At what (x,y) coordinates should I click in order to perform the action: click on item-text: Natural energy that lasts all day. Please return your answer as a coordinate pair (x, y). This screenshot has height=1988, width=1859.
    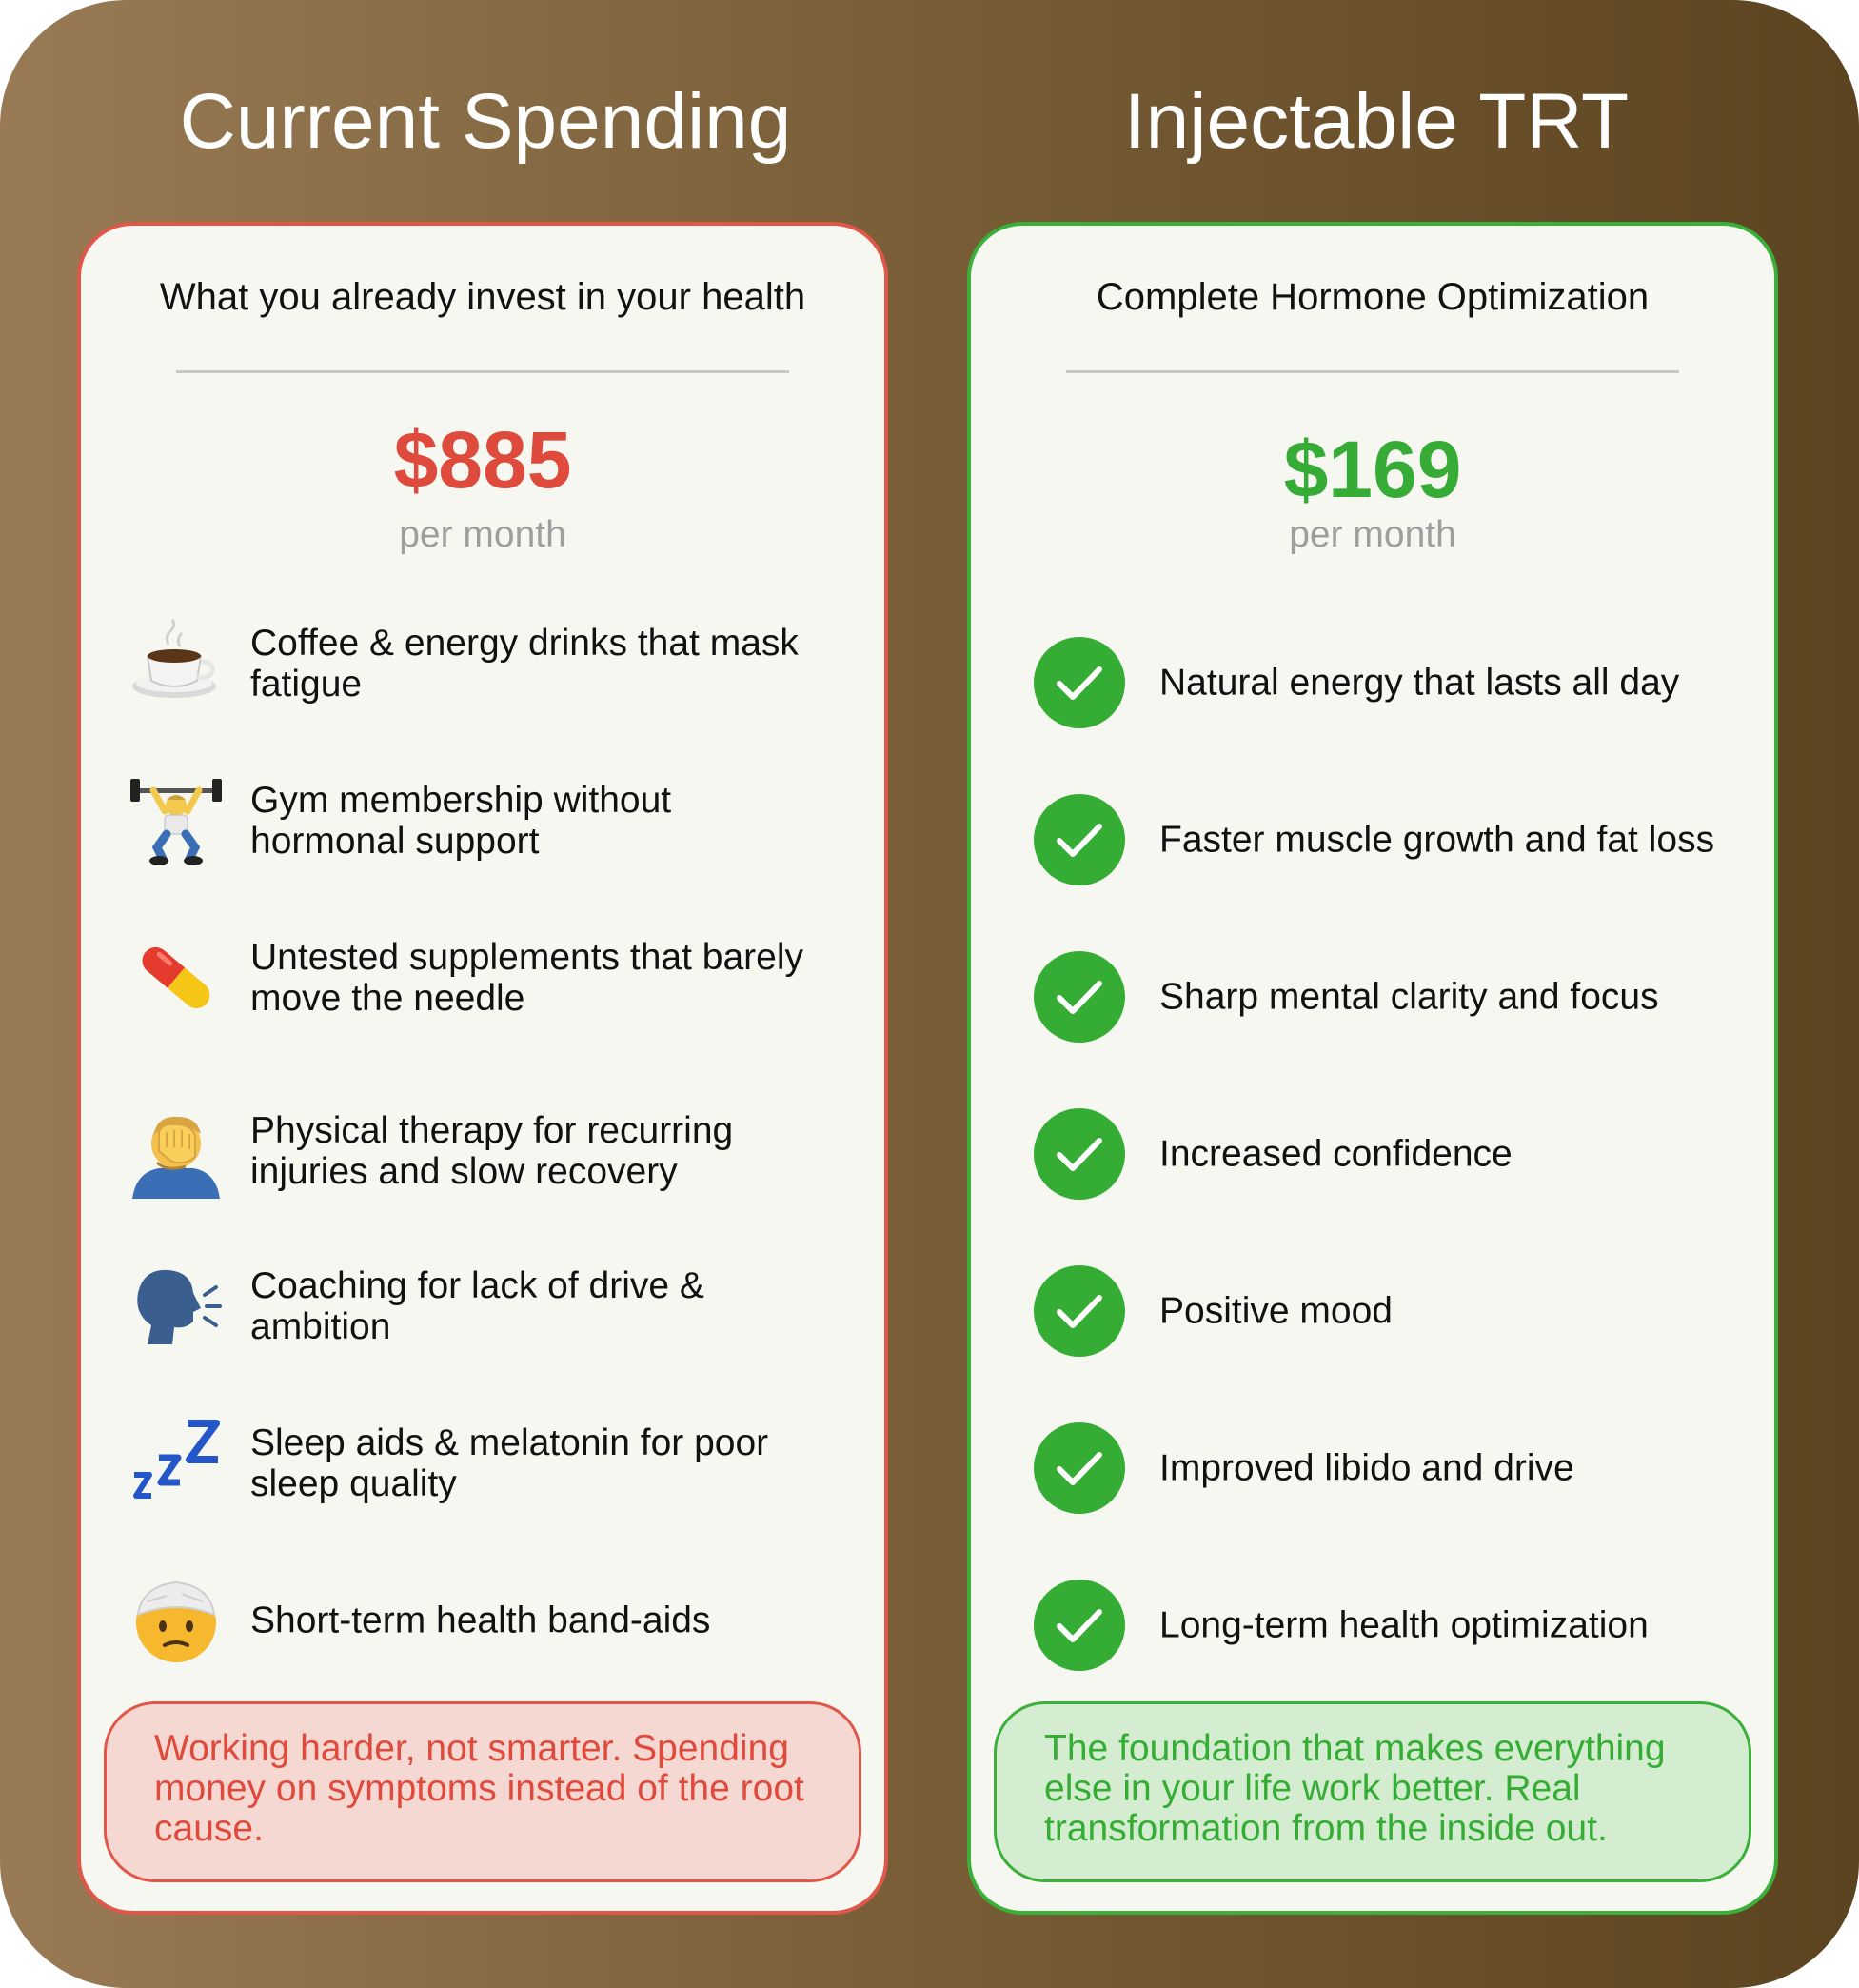
    Looking at the image, I should click on (1419, 683).